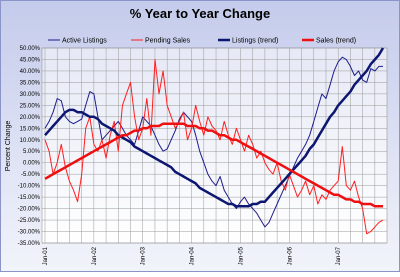 The image size is (400, 277). What do you see at coordinates (32, 152) in the screenshot?
I see `y-tick-label: 5.00%` at bounding box center [32, 152].